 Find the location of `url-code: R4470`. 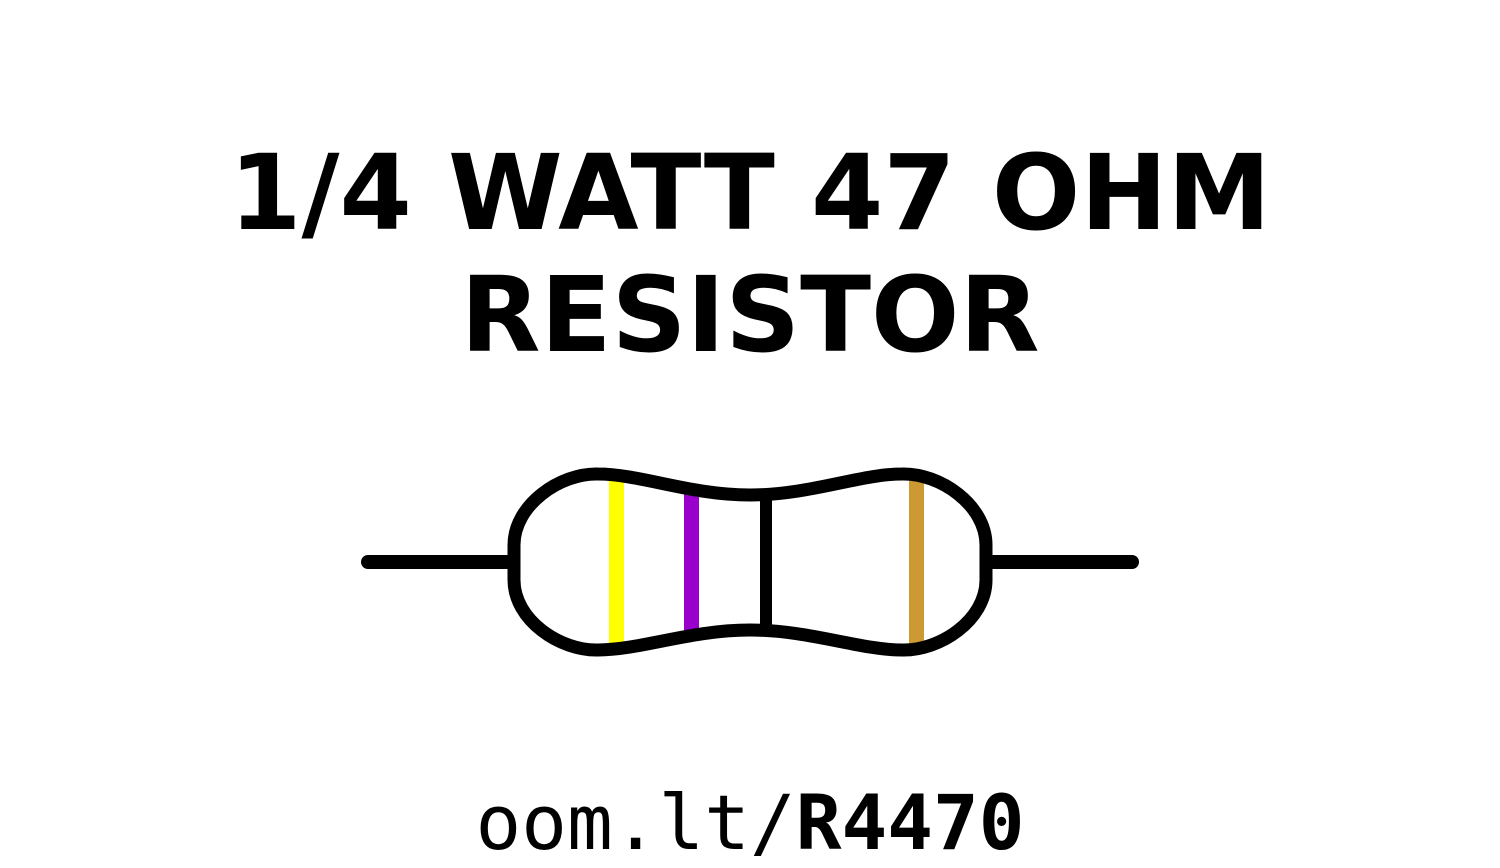

url-code: R4470 is located at coordinates (910, 822).